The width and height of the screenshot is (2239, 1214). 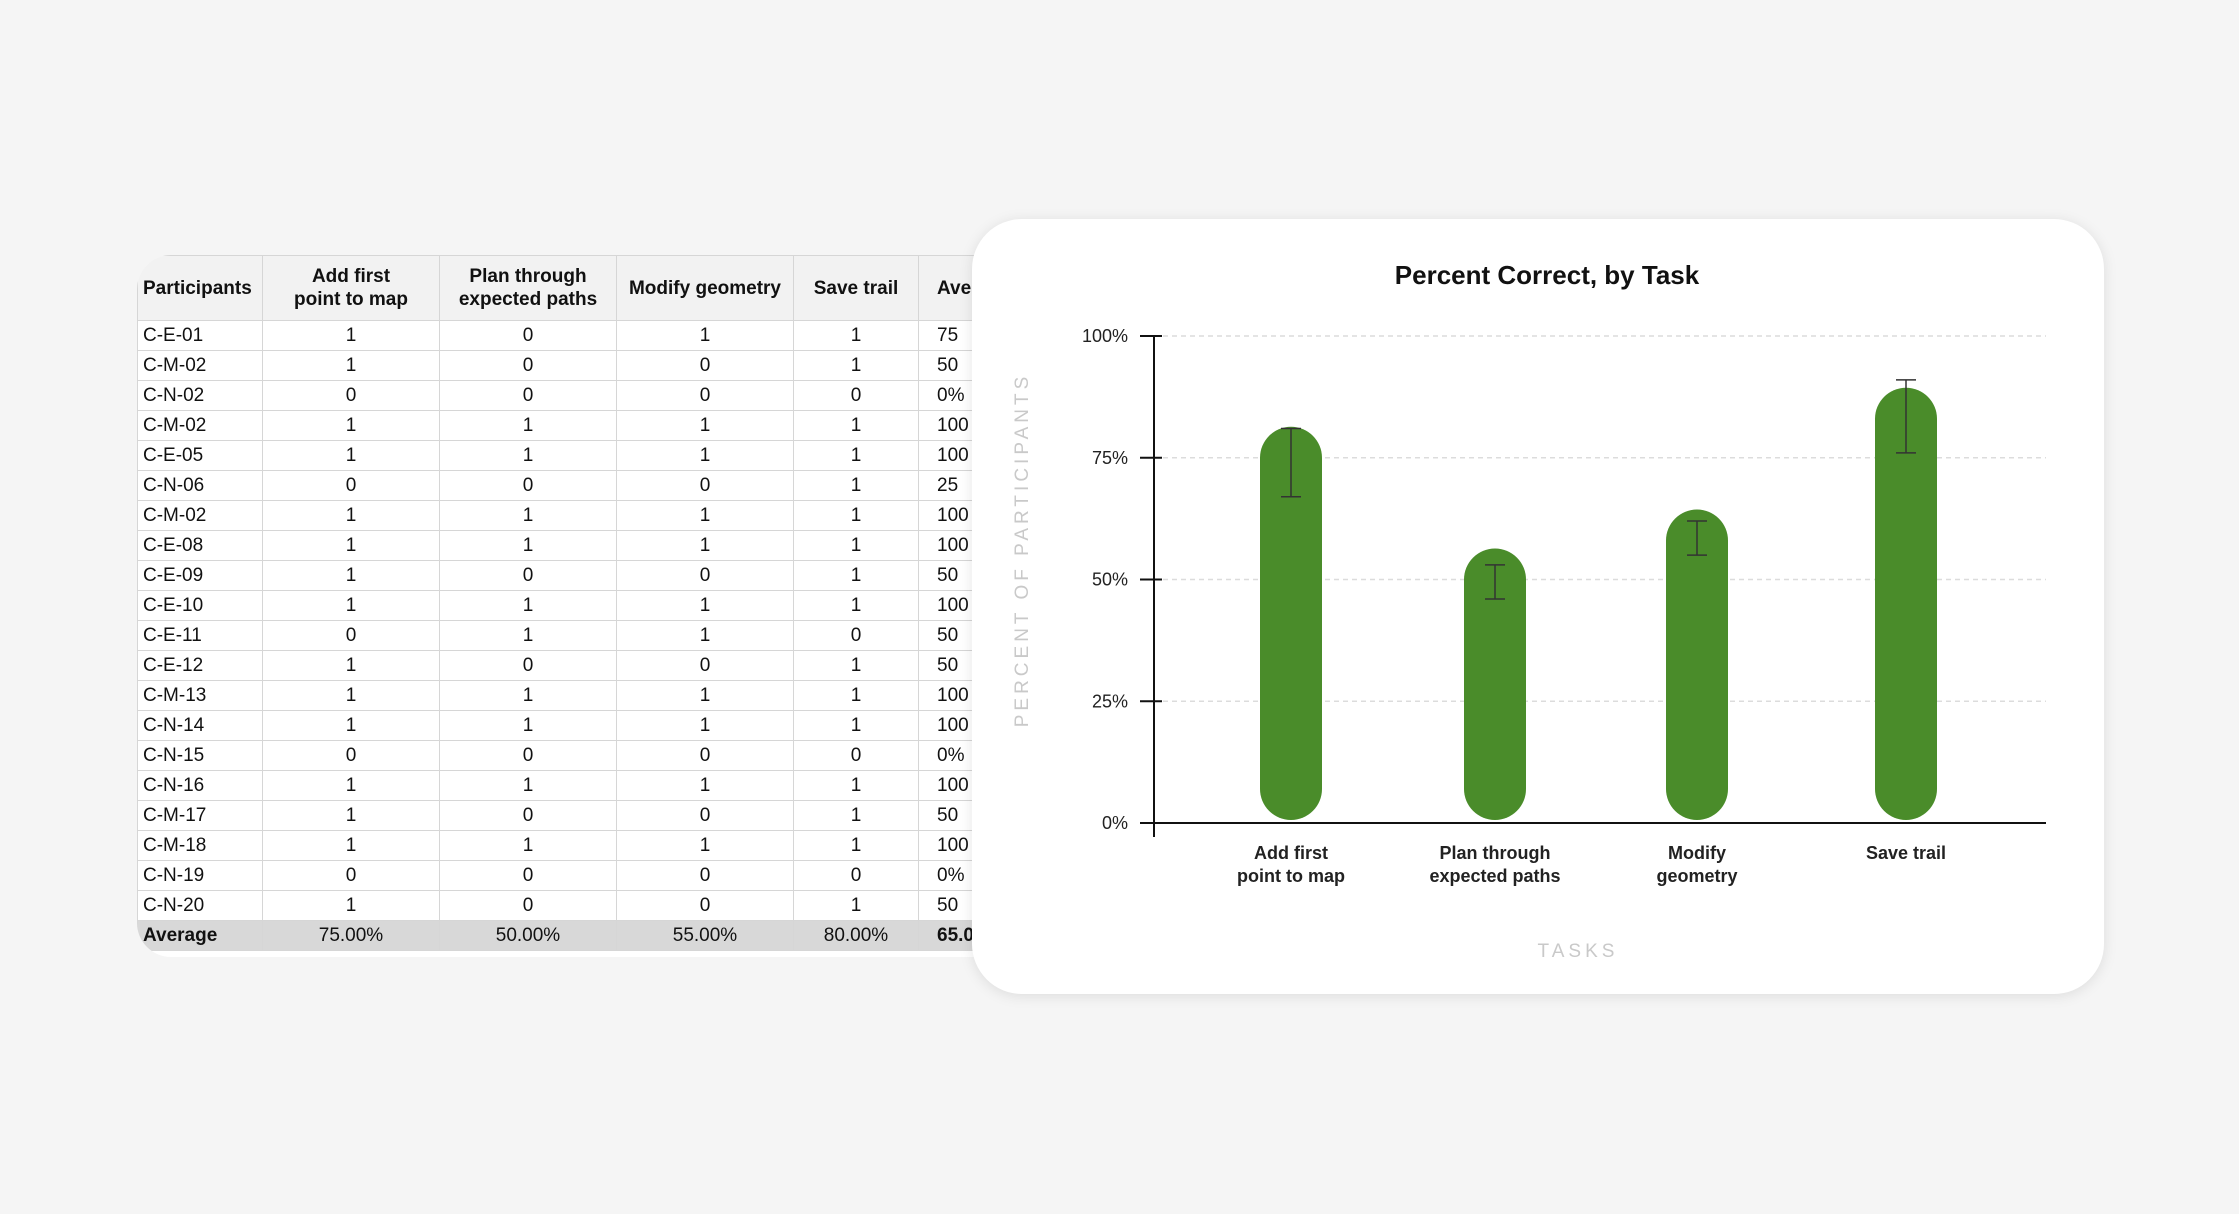 What do you see at coordinates (200, 905) in the screenshot?
I see `table-cell: C-N-20` at bounding box center [200, 905].